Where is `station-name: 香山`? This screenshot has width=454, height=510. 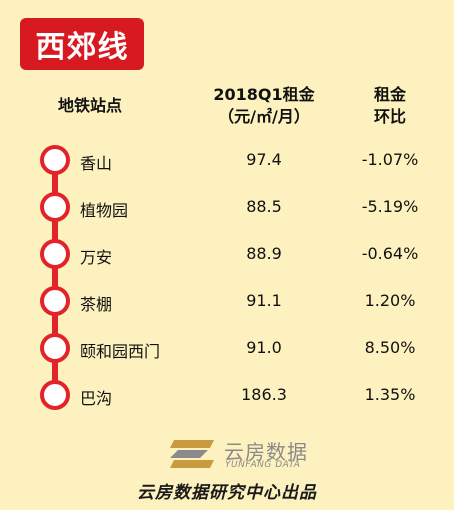
station-name: 香山 is located at coordinates (96, 163).